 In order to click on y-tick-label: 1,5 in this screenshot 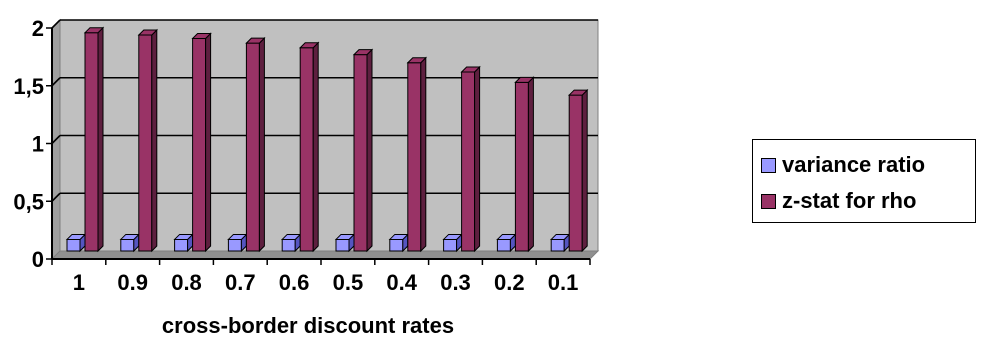, I will do `click(28, 86)`.